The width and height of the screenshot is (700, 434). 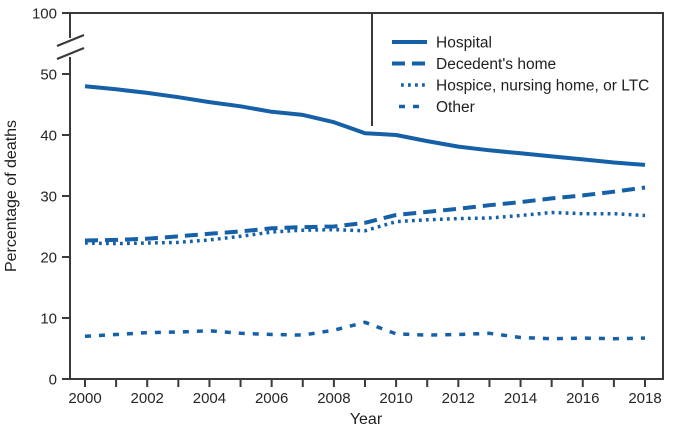 I want to click on series-line-decedent-s-home, so click(x=365, y=214).